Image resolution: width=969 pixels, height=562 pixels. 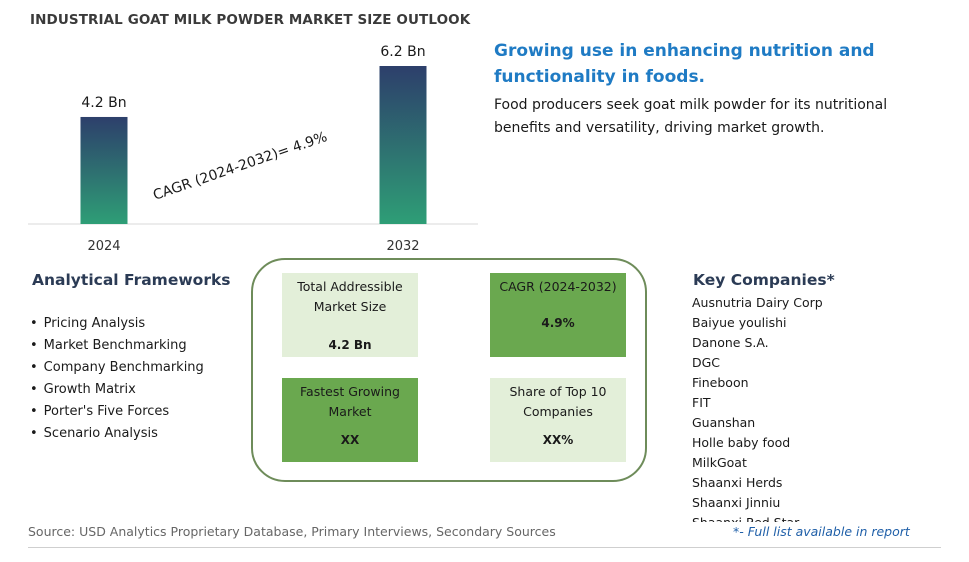 What do you see at coordinates (757, 302) in the screenshot?
I see `list-item: Ausnutria Dairy Corp` at bounding box center [757, 302].